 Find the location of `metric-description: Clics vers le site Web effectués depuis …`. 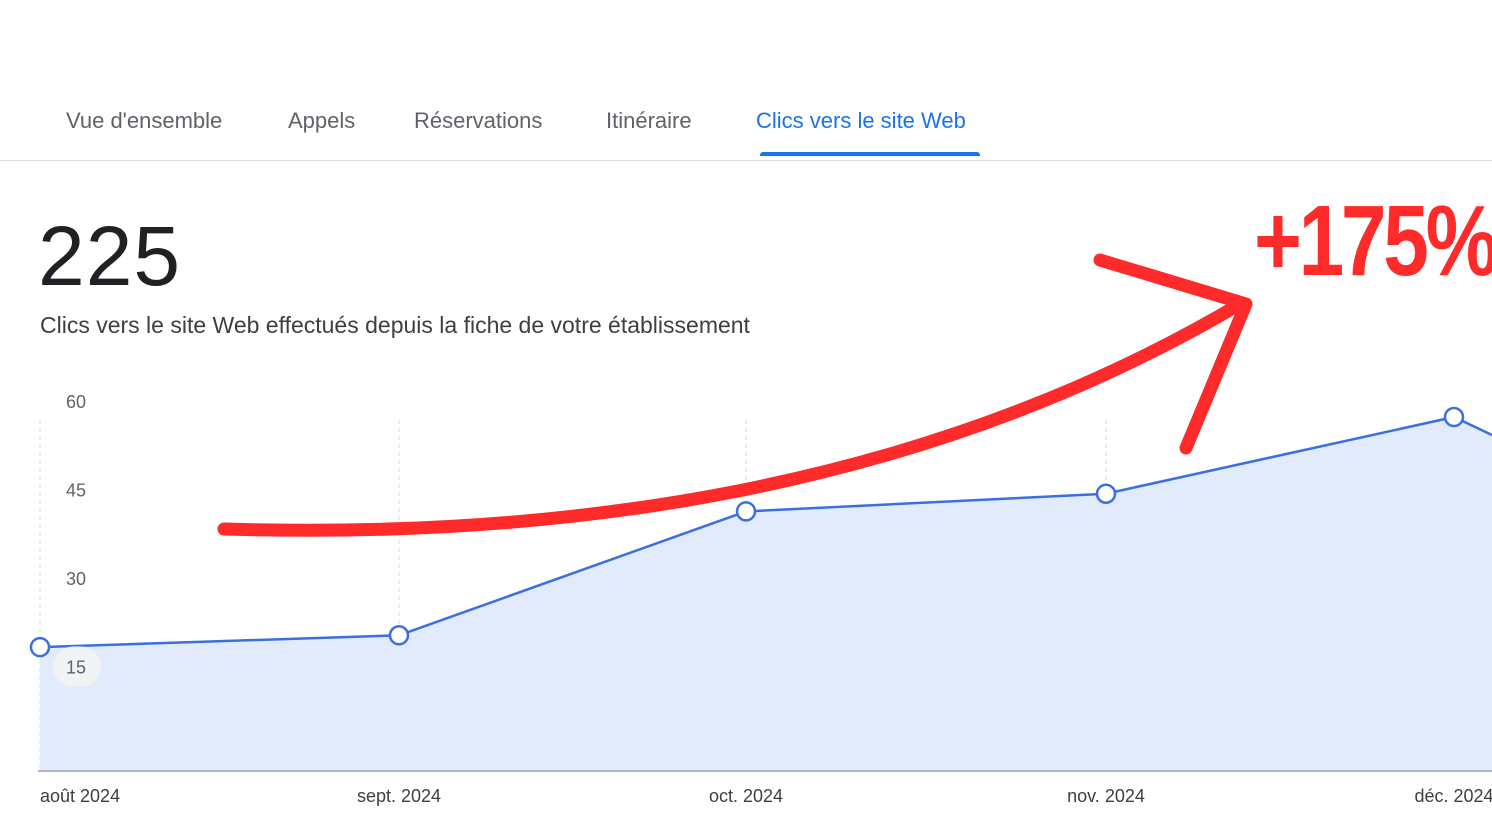

metric-description: Clics vers le site Web effectués depuis … is located at coordinates (395, 325).